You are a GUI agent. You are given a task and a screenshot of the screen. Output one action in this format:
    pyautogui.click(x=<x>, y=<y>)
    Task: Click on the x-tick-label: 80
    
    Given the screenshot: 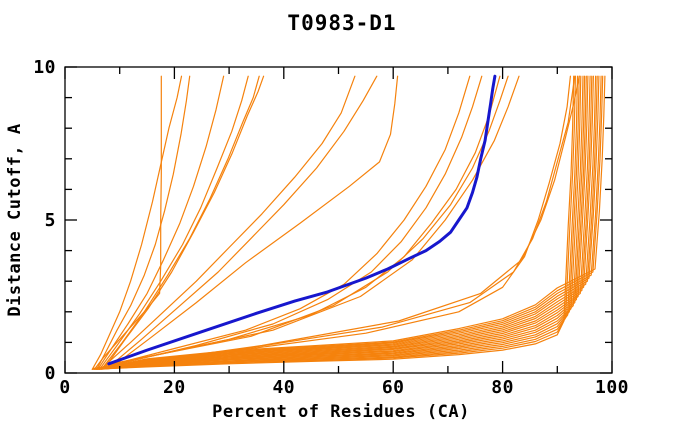 What is the action you would take?
    pyautogui.click(x=502, y=387)
    